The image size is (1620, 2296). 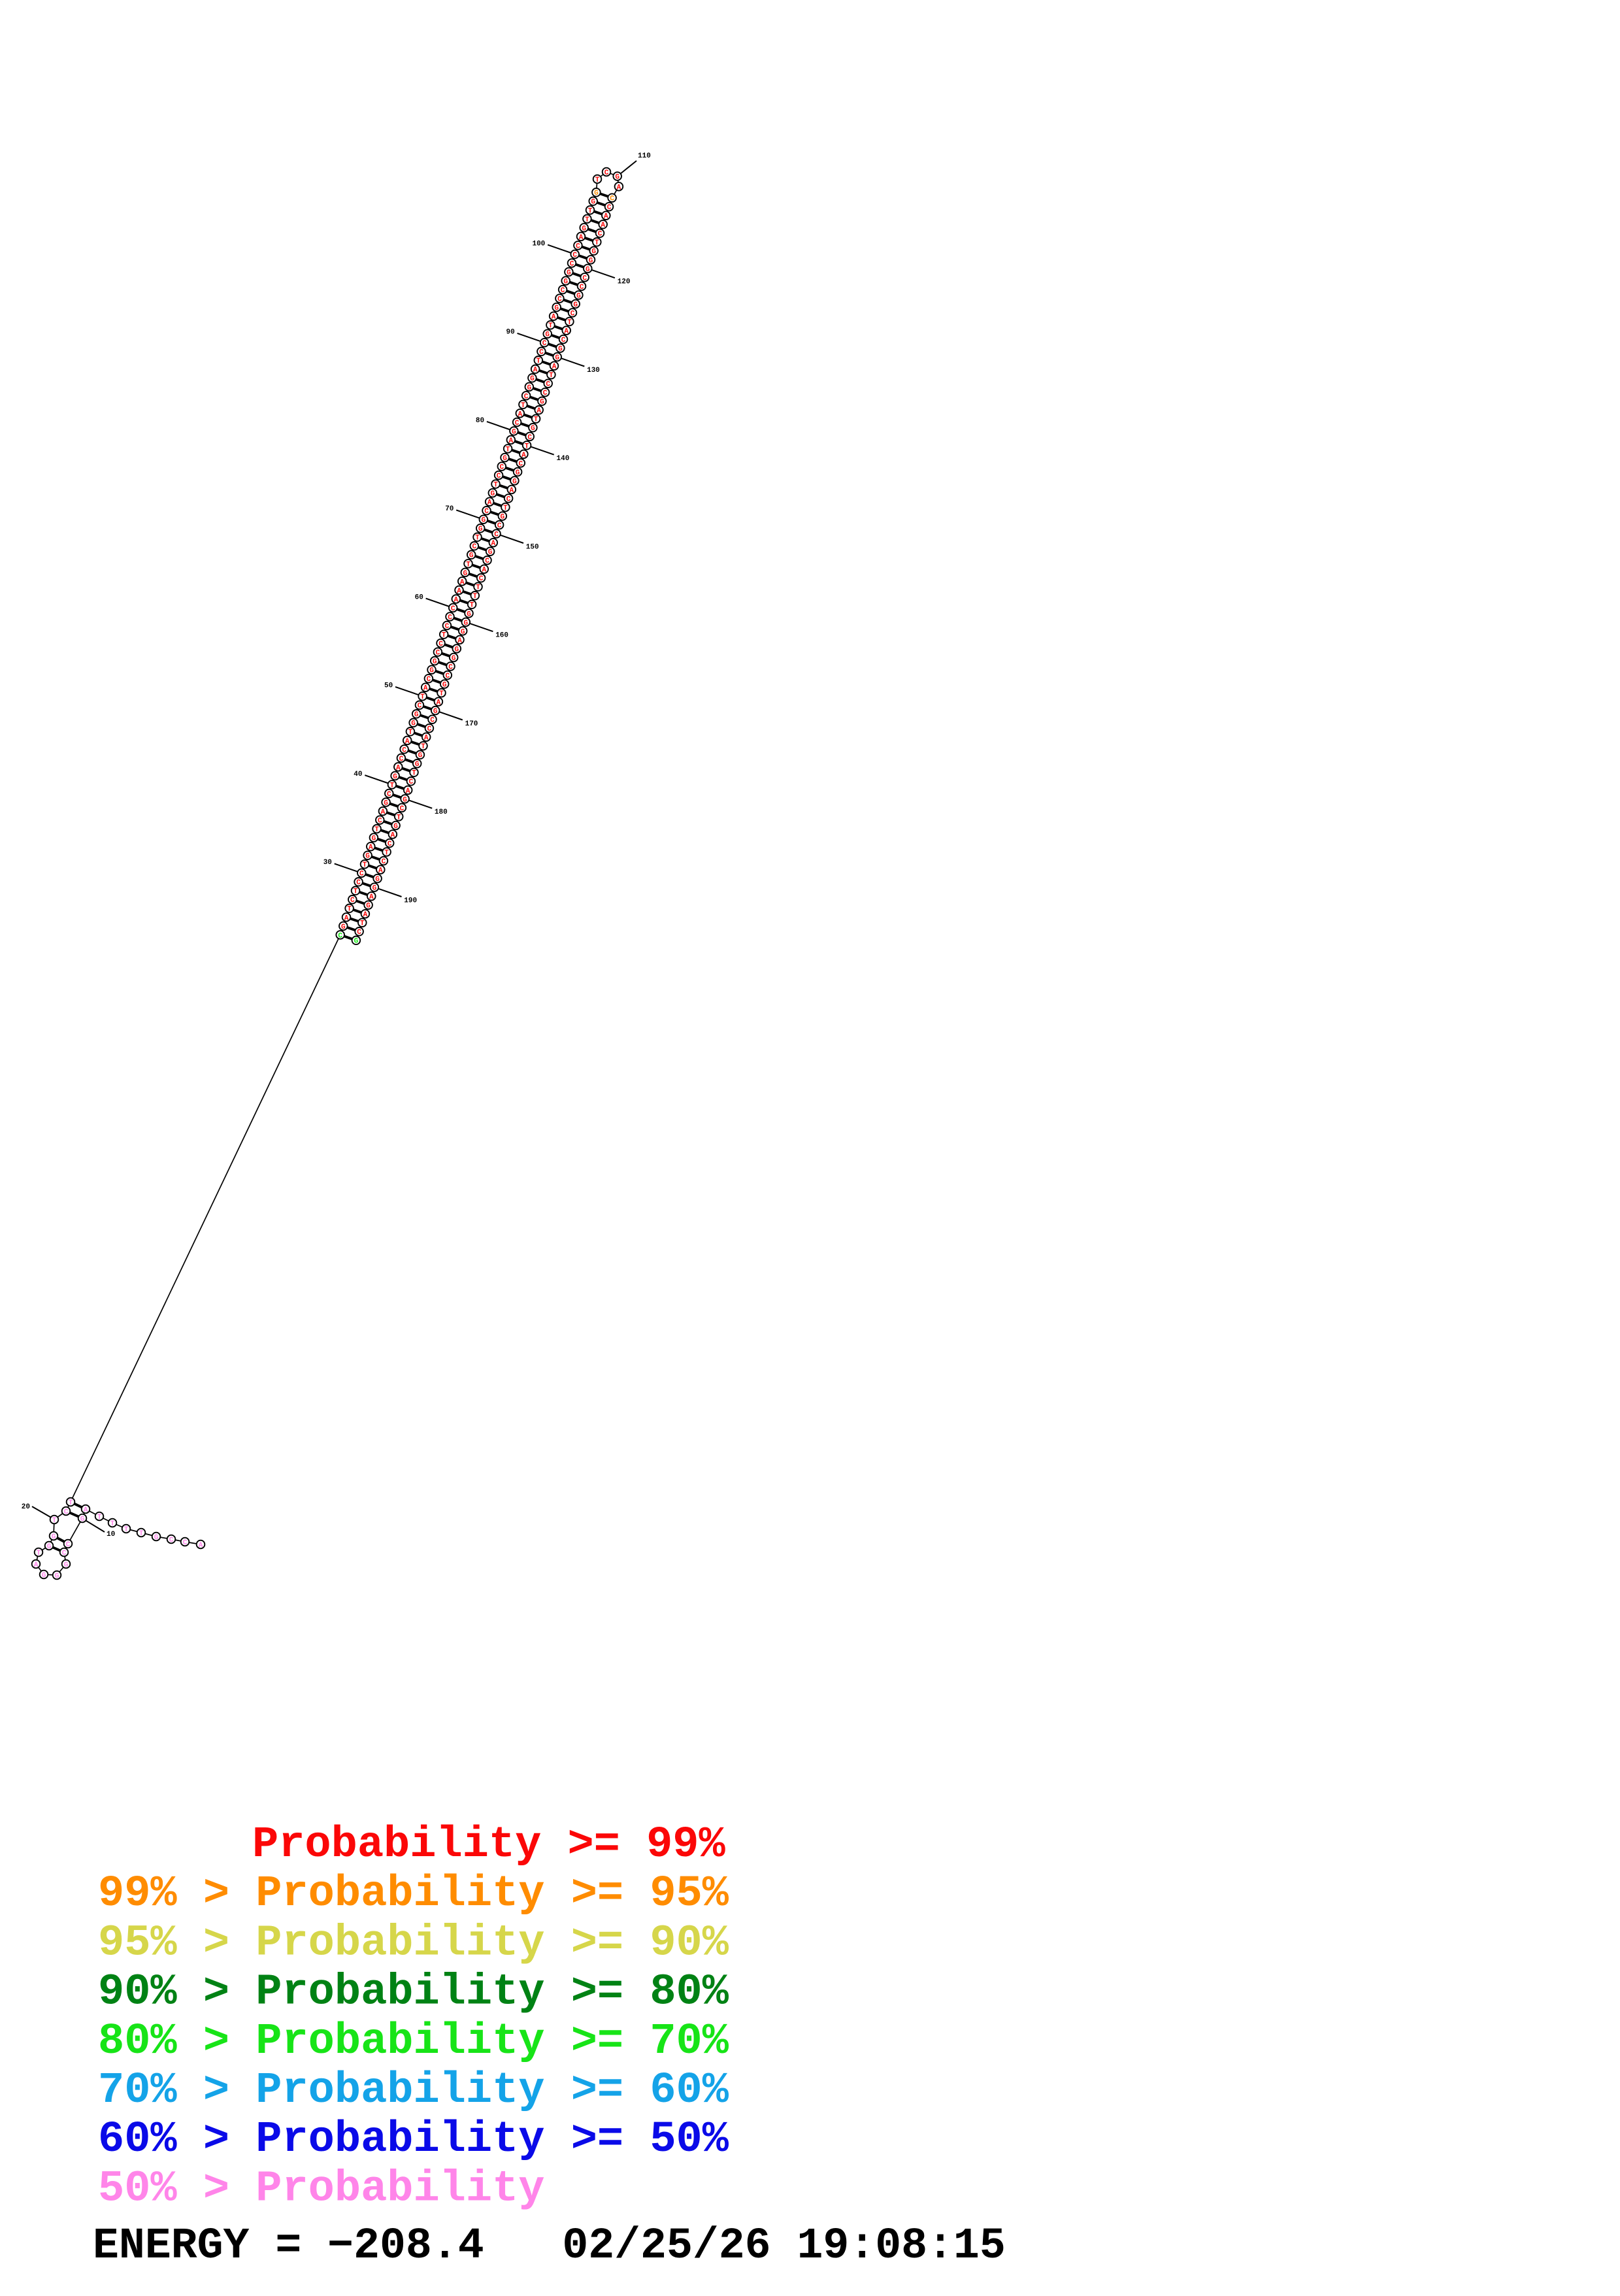 I want to click on svg-text: 99% > Probability >= 95%, so click(x=413, y=1894).